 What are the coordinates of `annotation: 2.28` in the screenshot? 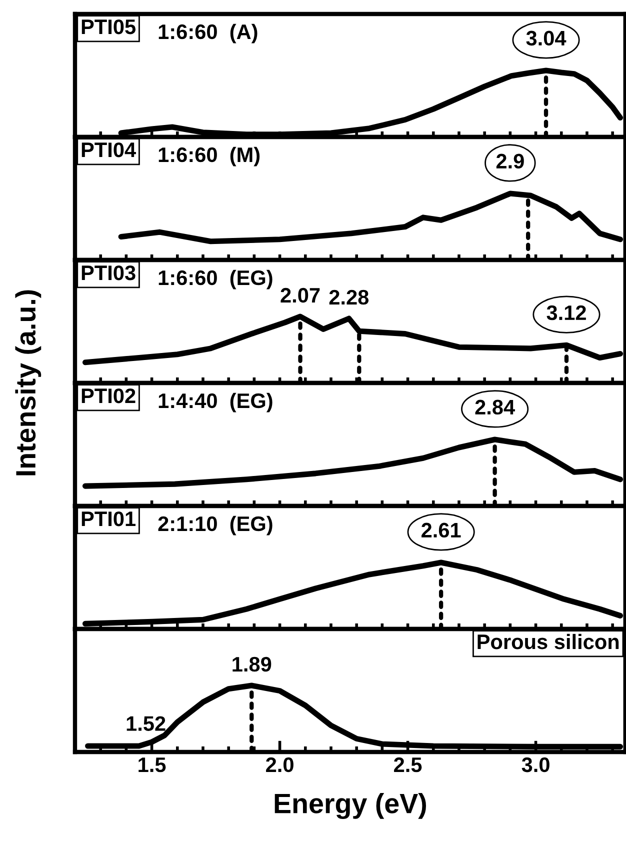 It's located at (349, 297).